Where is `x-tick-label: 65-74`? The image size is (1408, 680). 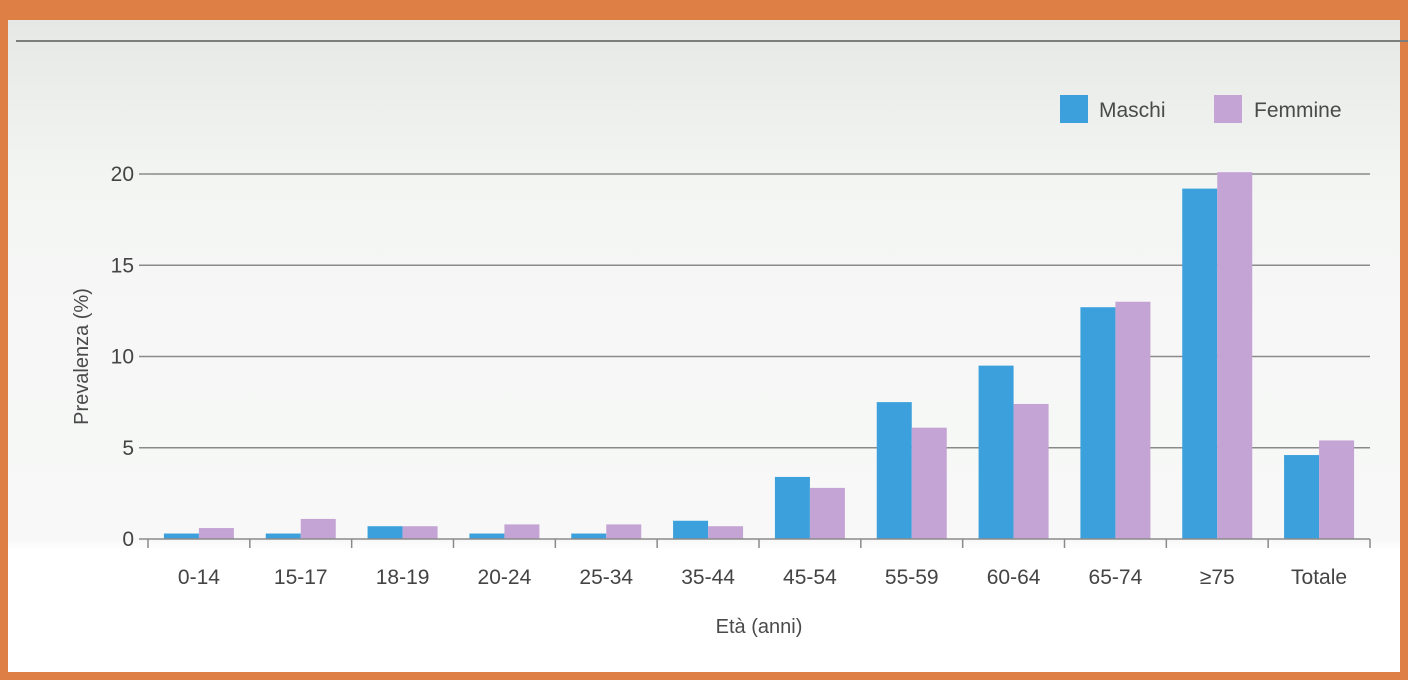
x-tick-label: 65-74 is located at coordinates (1116, 577).